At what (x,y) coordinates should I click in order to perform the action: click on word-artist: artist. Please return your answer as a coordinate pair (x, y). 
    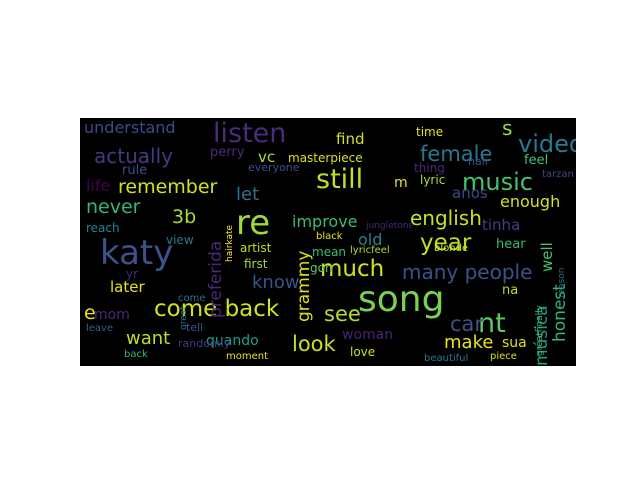
    Looking at the image, I should click on (256, 248).